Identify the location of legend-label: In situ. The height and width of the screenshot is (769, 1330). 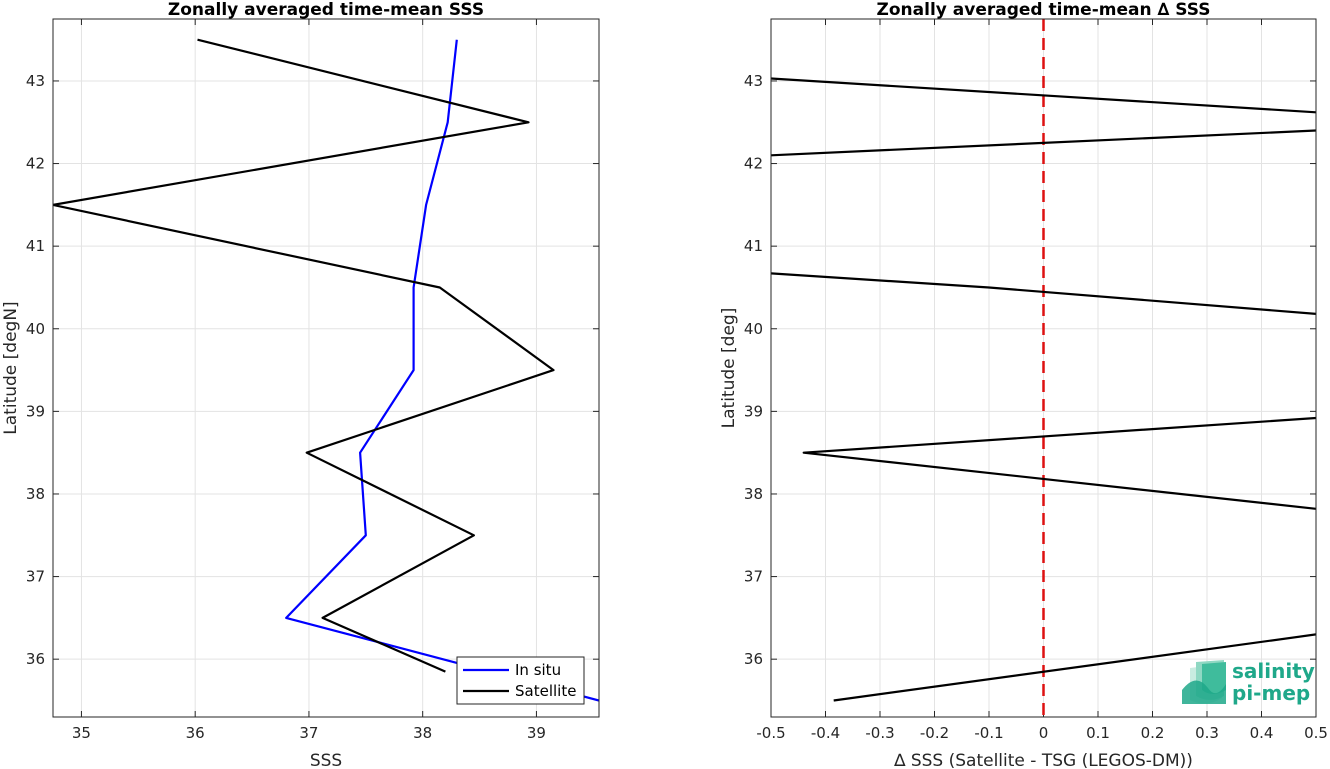
(538, 670).